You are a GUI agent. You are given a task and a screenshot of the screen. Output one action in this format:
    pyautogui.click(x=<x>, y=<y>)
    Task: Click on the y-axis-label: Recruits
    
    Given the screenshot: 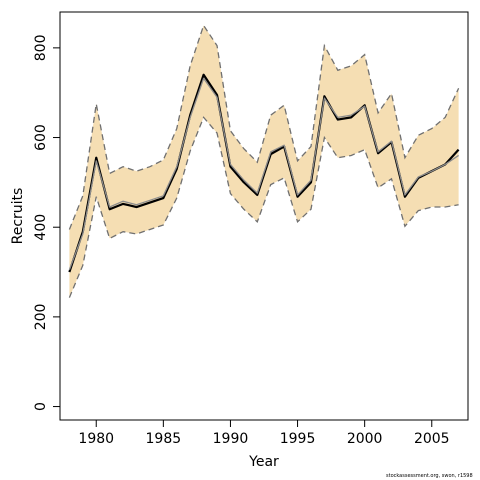 What is the action you would take?
    pyautogui.click(x=18, y=216)
    